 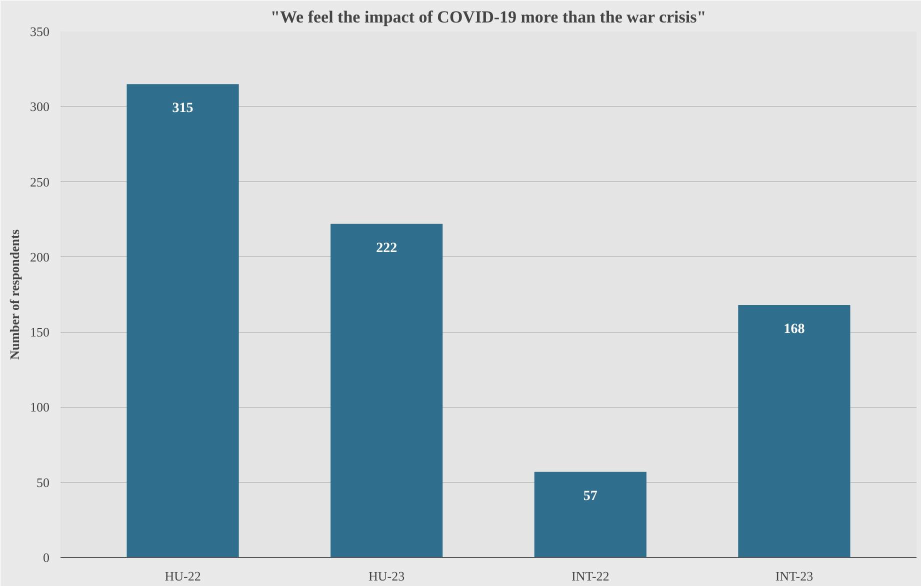 I want to click on chart-title: "We feel the impact of COVID-19 more than the war crisis", so click(x=488, y=17).